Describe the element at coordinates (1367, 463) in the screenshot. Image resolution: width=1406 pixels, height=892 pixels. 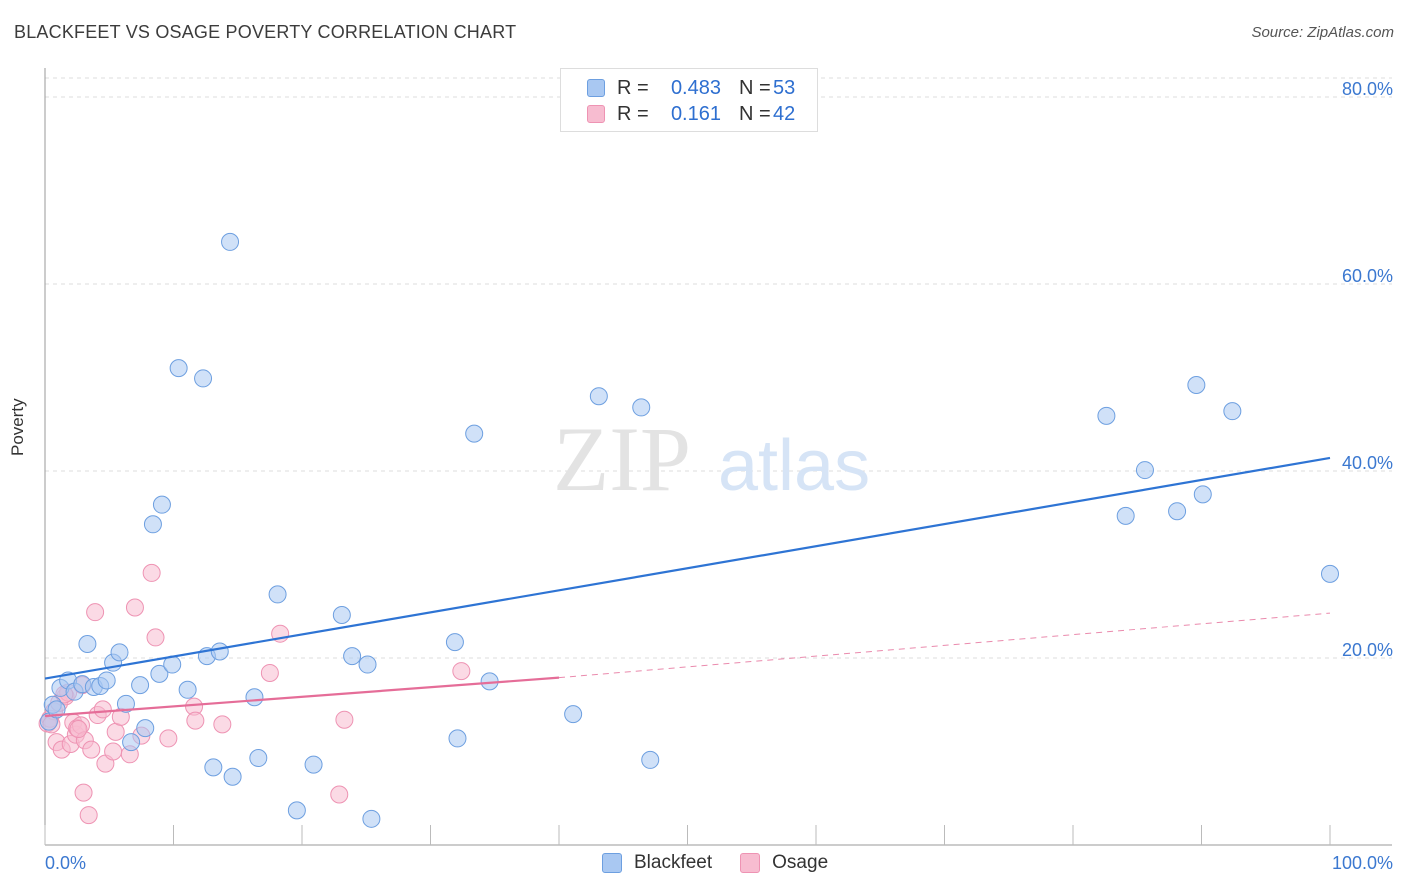
I see `y-tick-label: 40.0%` at that location.